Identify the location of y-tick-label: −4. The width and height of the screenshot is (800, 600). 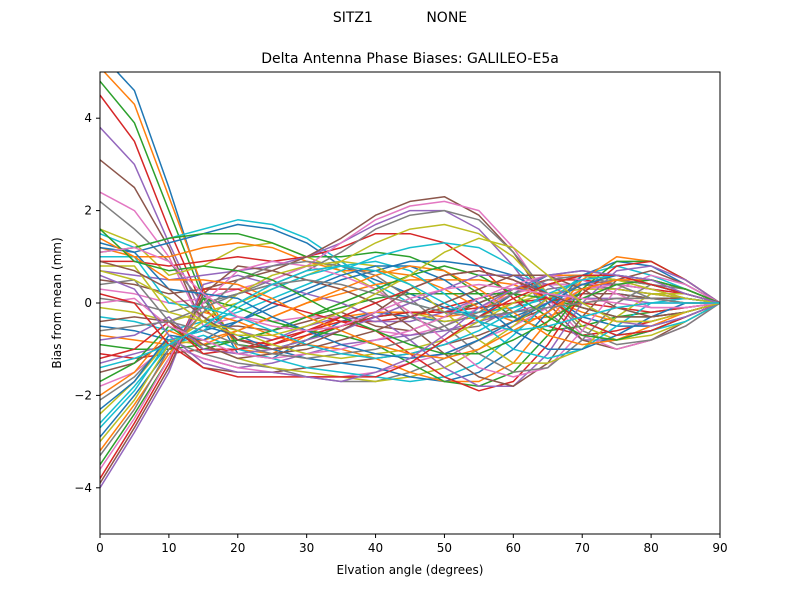
(83, 488).